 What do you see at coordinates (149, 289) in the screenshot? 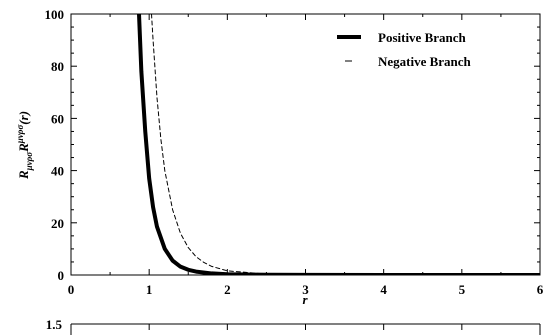
I see `x-tick-label: 1` at bounding box center [149, 289].